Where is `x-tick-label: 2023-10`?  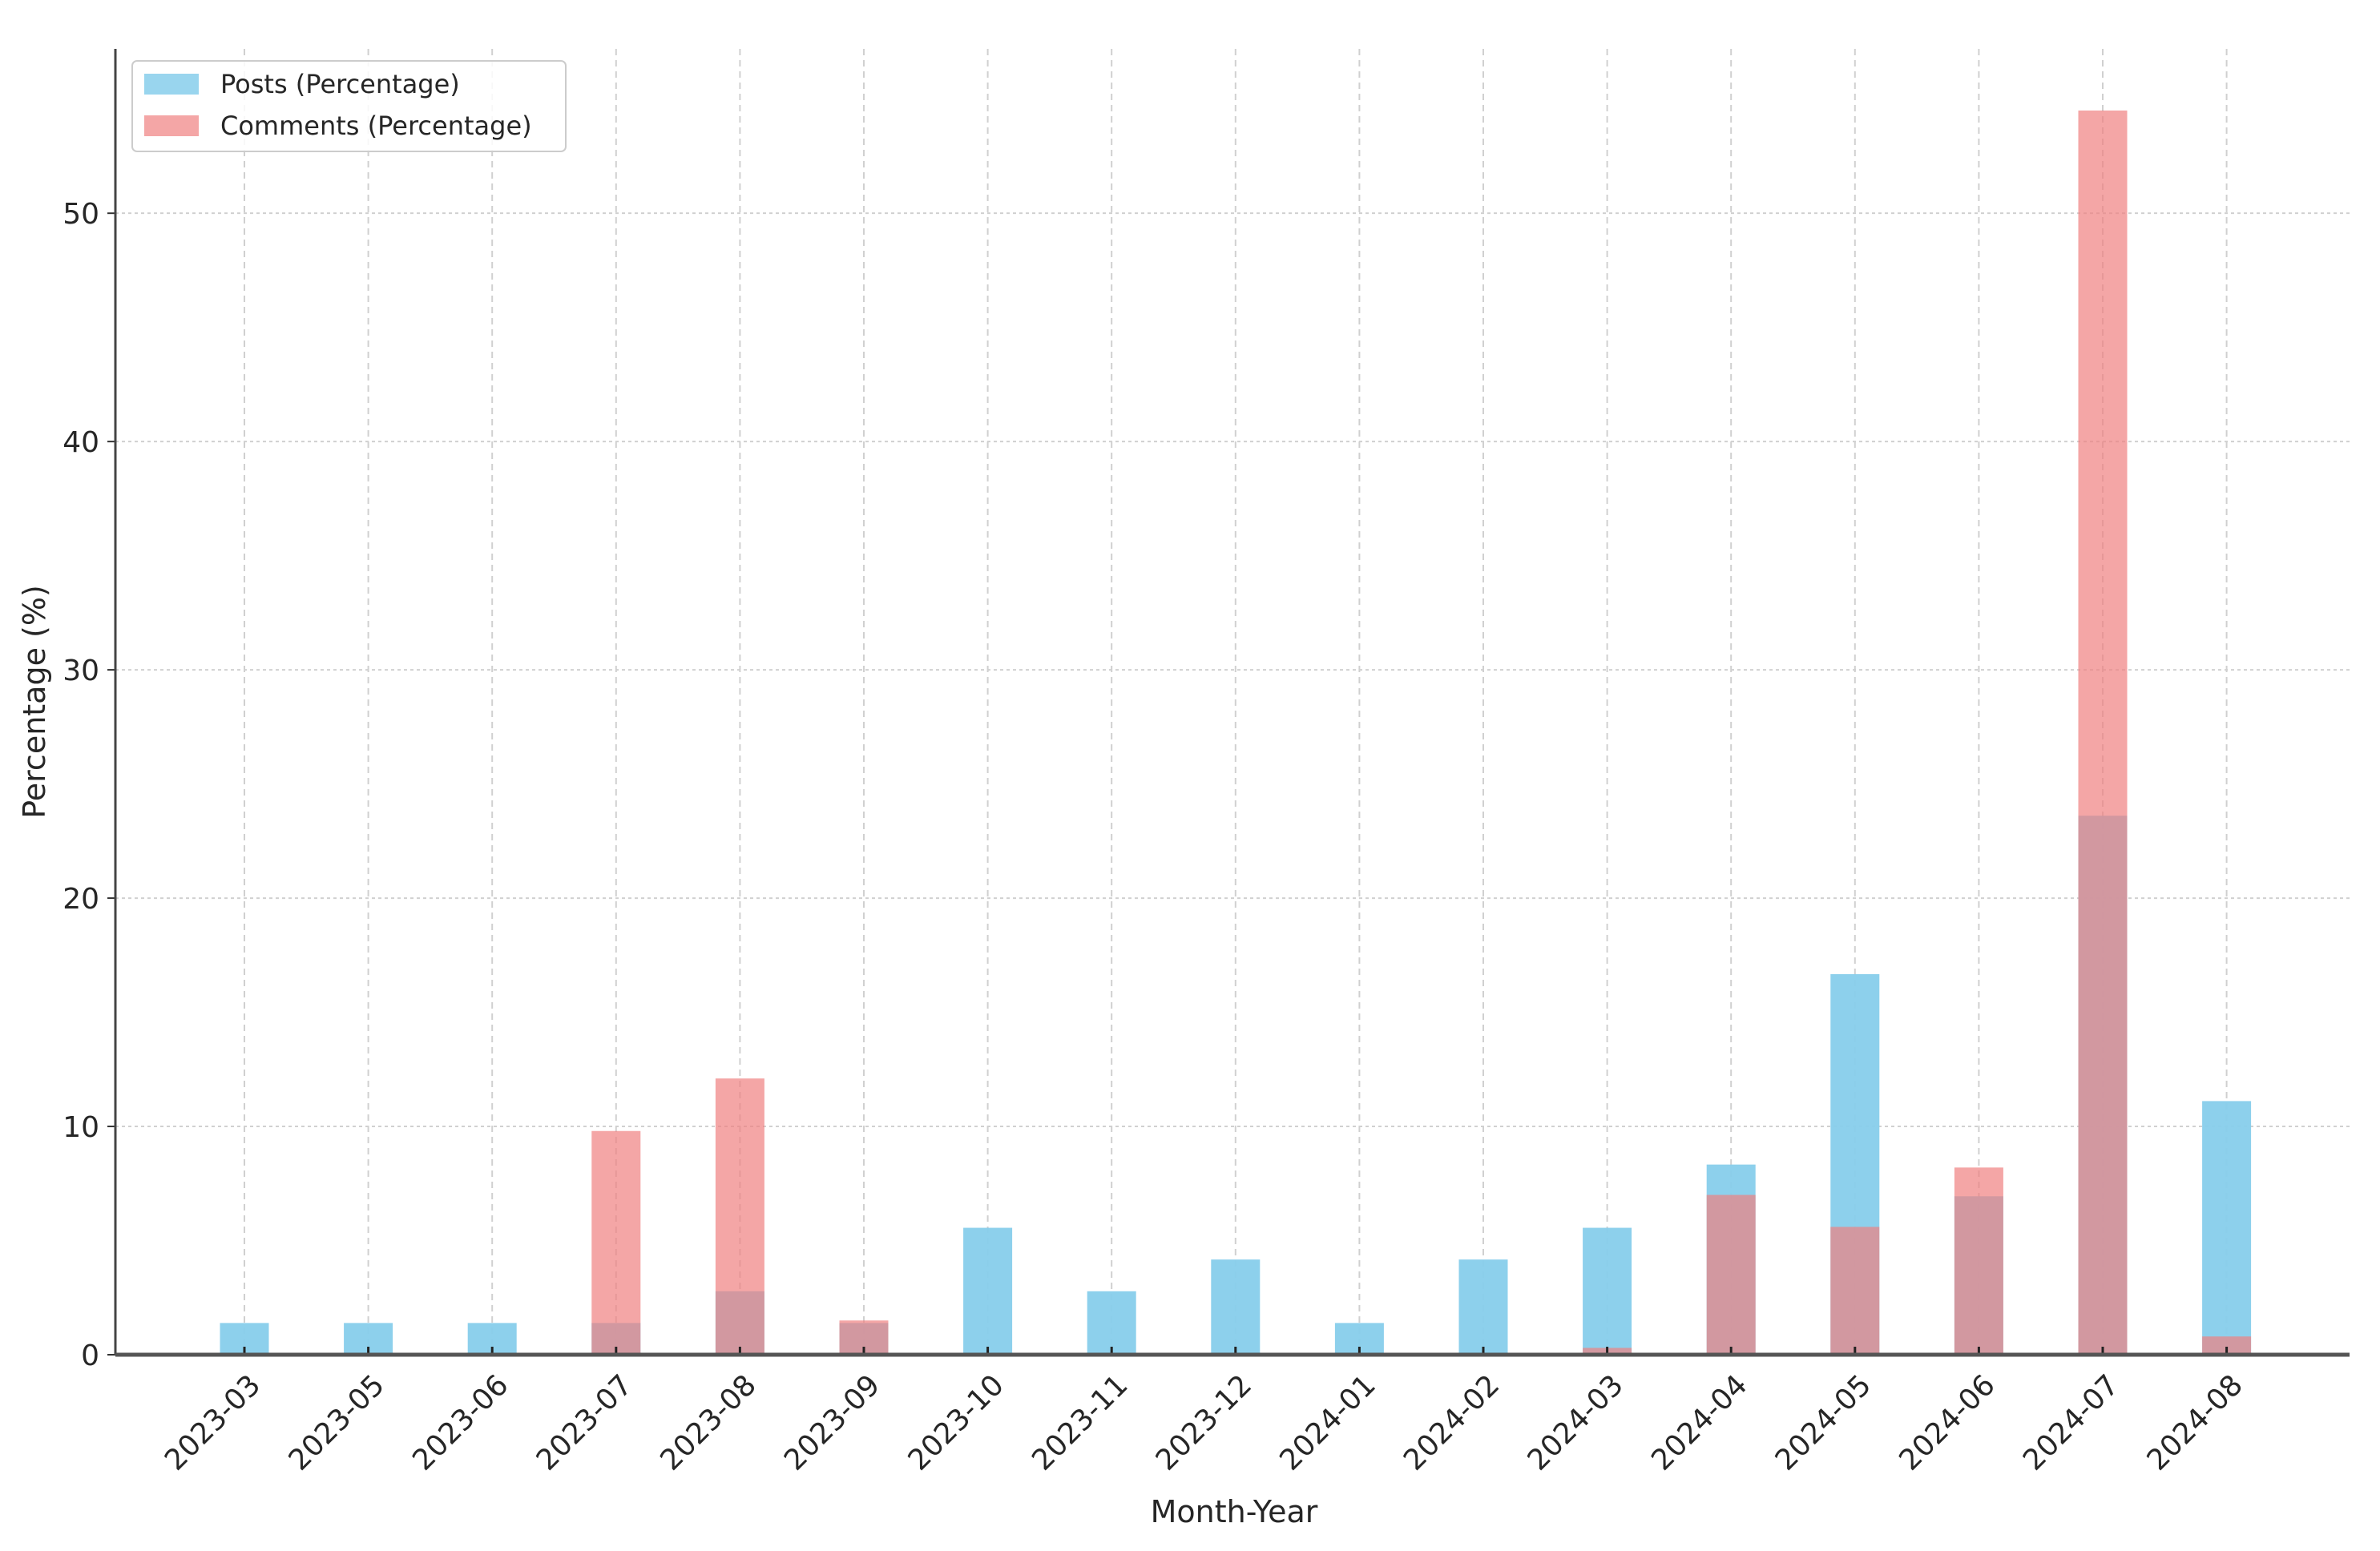
x-tick-label: 2023-10 is located at coordinates (956, 1422).